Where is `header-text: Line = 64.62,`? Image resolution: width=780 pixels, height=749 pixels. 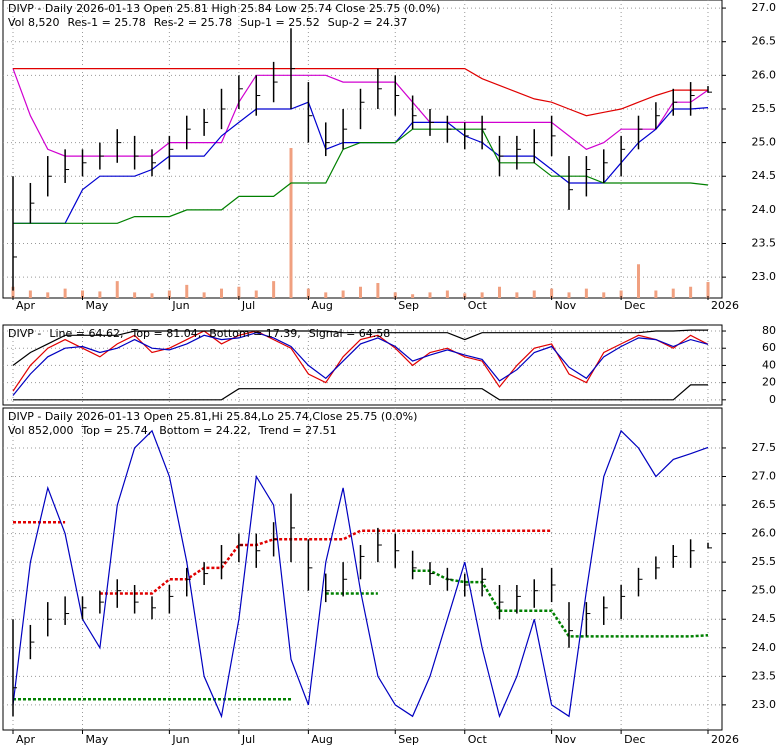 header-text: Line = 64.62, is located at coordinates (86, 333).